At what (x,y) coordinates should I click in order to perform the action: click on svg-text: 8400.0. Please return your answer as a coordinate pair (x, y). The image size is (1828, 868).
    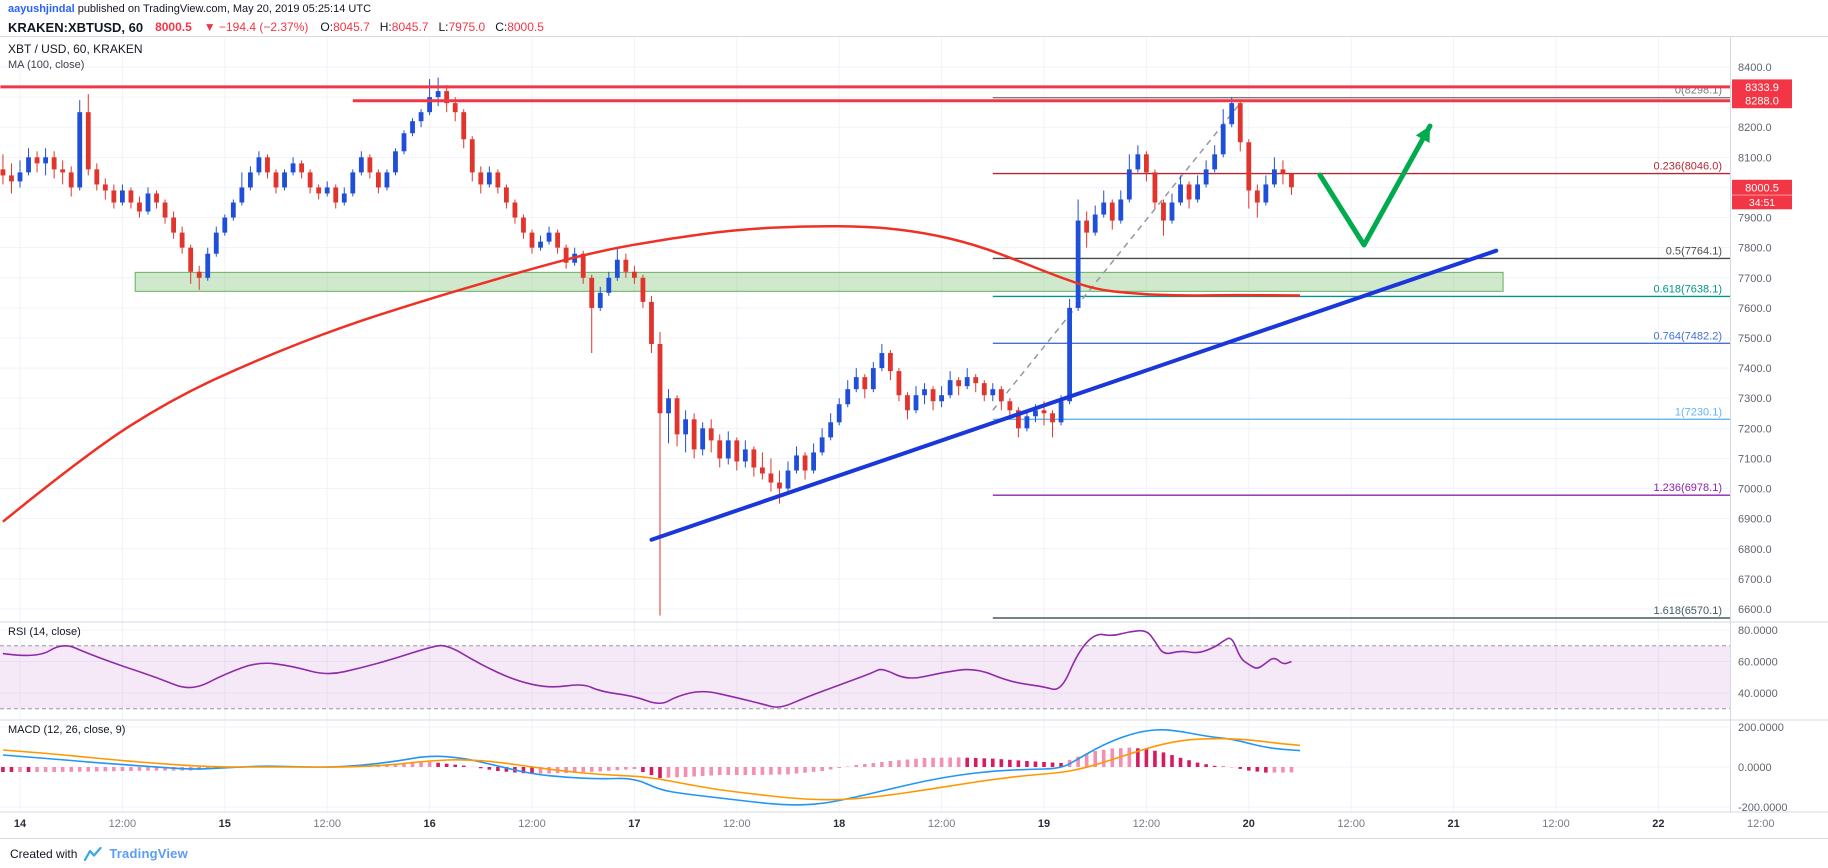
    Looking at the image, I should click on (1755, 68).